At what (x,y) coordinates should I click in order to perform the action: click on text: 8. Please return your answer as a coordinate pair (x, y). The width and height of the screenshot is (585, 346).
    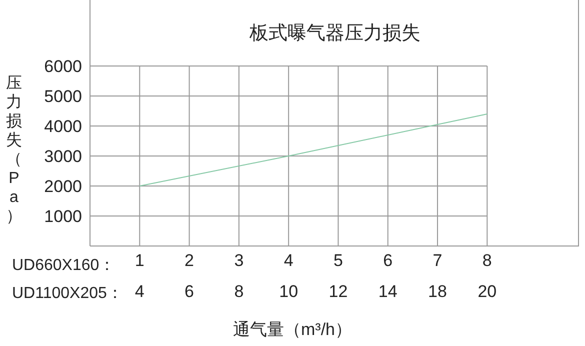
    Looking at the image, I should click on (239, 292).